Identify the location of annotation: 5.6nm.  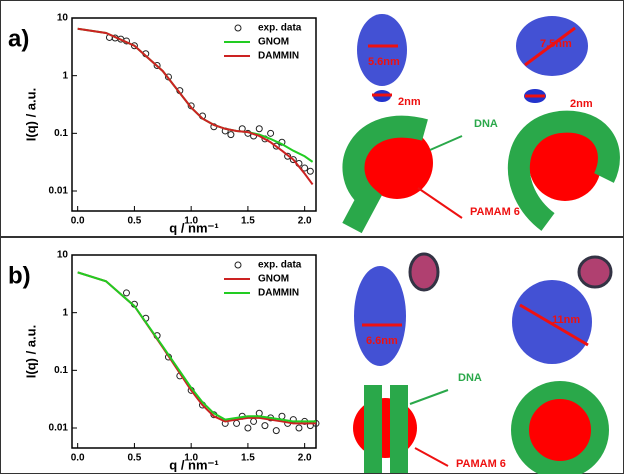
(384, 62).